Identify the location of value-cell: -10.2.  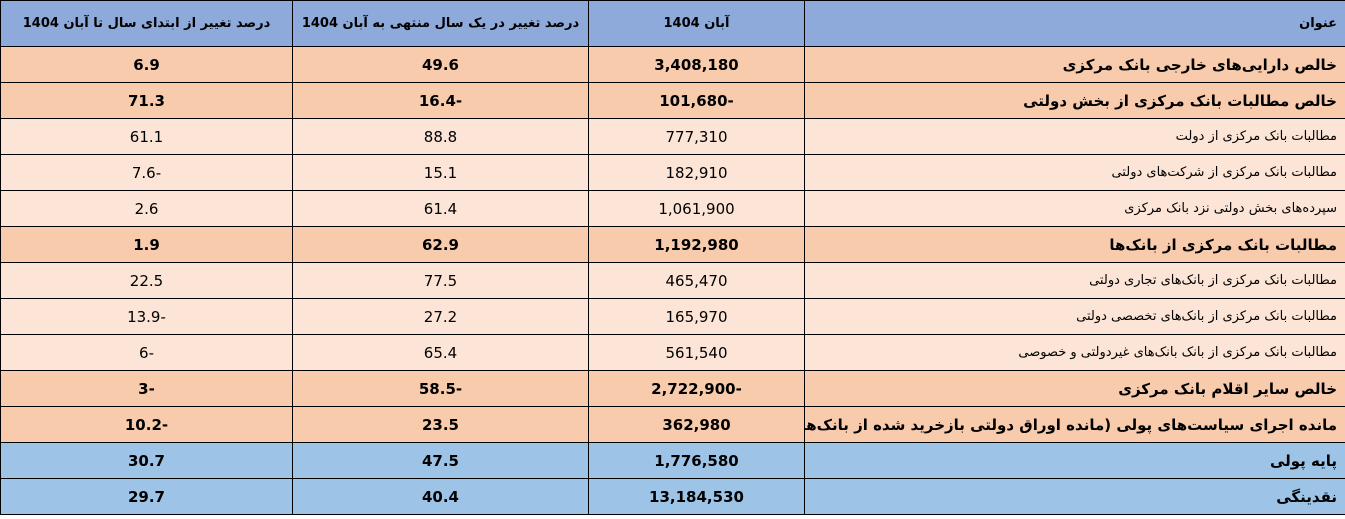
(146, 424).